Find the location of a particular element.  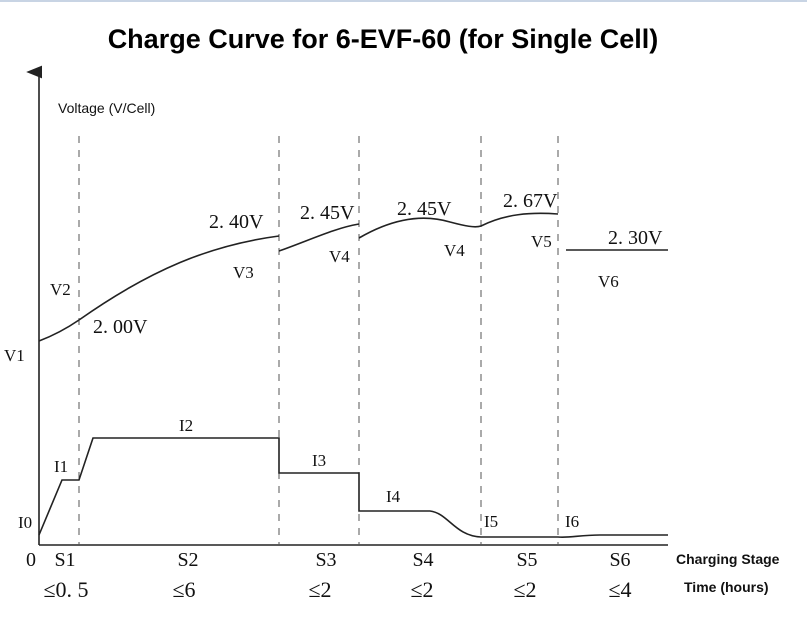

stage-label-6: S6 is located at coordinates (619, 560).